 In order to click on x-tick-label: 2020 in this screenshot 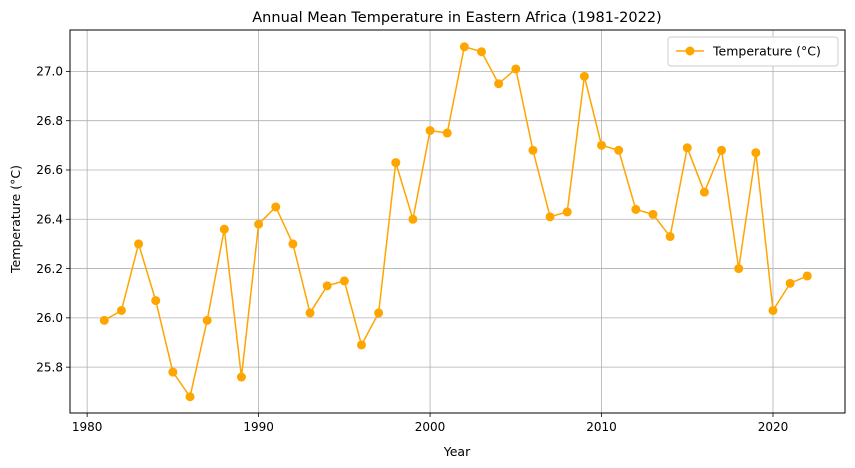, I will do `click(773, 427)`.